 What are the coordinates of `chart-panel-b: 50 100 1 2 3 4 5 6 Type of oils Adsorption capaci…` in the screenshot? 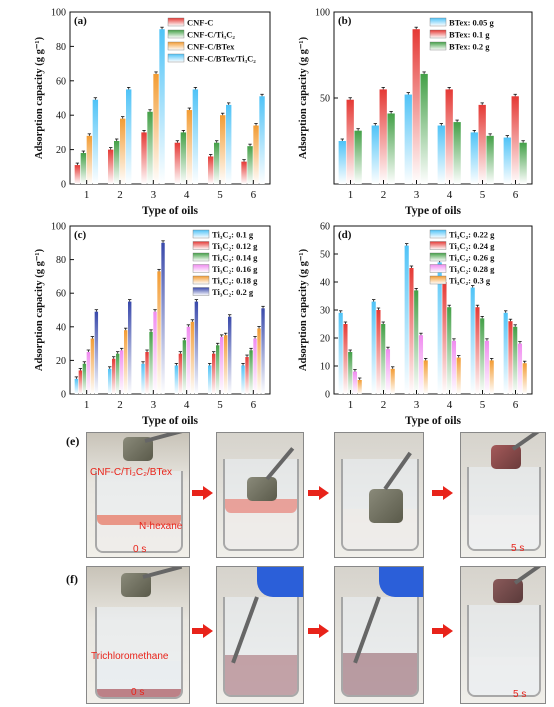 It's located at (415, 112).